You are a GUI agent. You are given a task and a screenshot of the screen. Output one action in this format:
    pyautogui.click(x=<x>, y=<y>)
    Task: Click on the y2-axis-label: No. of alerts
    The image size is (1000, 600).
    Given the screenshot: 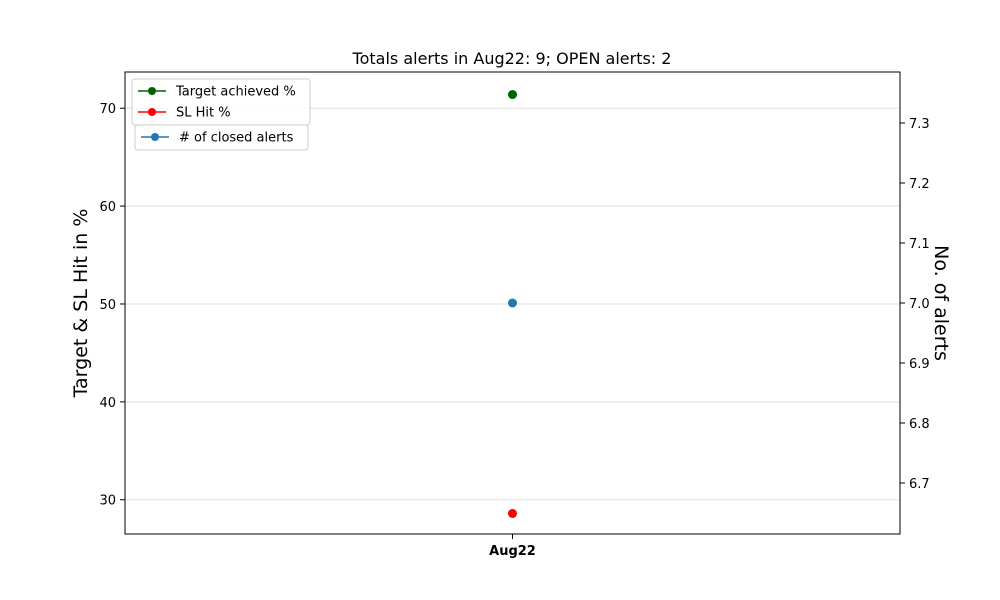 What is the action you would take?
    pyautogui.click(x=941, y=303)
    